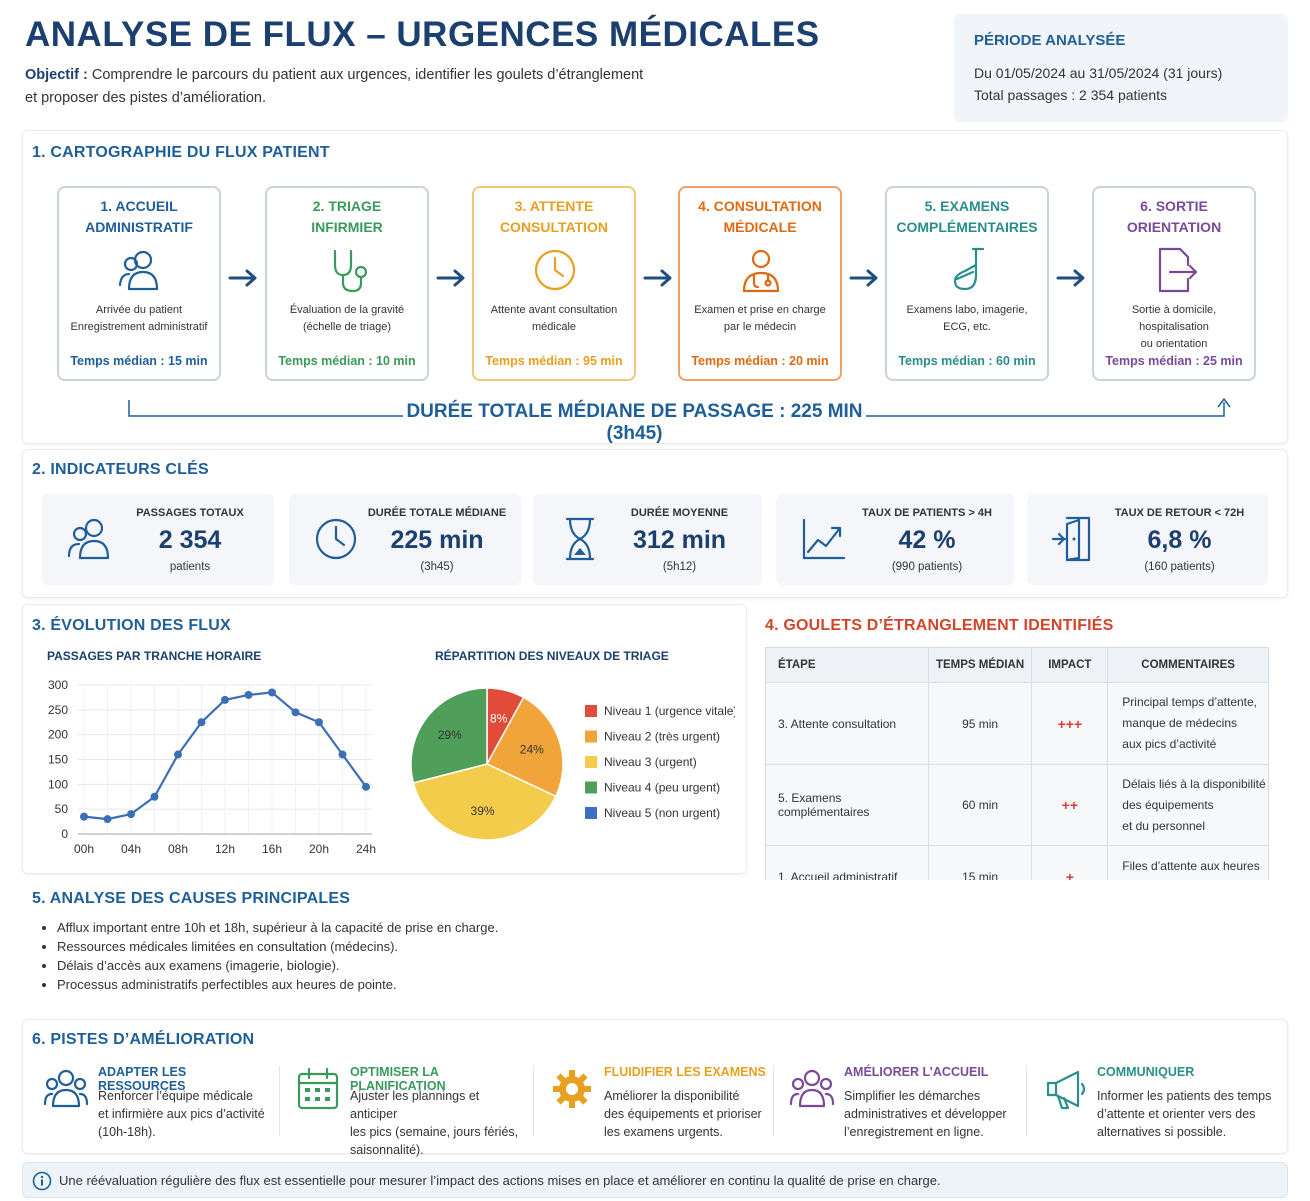  Describe the element at coordinates (212, 767) in the screenshot. I see `line-chart: 0 50 100 150 200 250 300 00h 04h 08h 12h 16h 20h 24h` at that location.